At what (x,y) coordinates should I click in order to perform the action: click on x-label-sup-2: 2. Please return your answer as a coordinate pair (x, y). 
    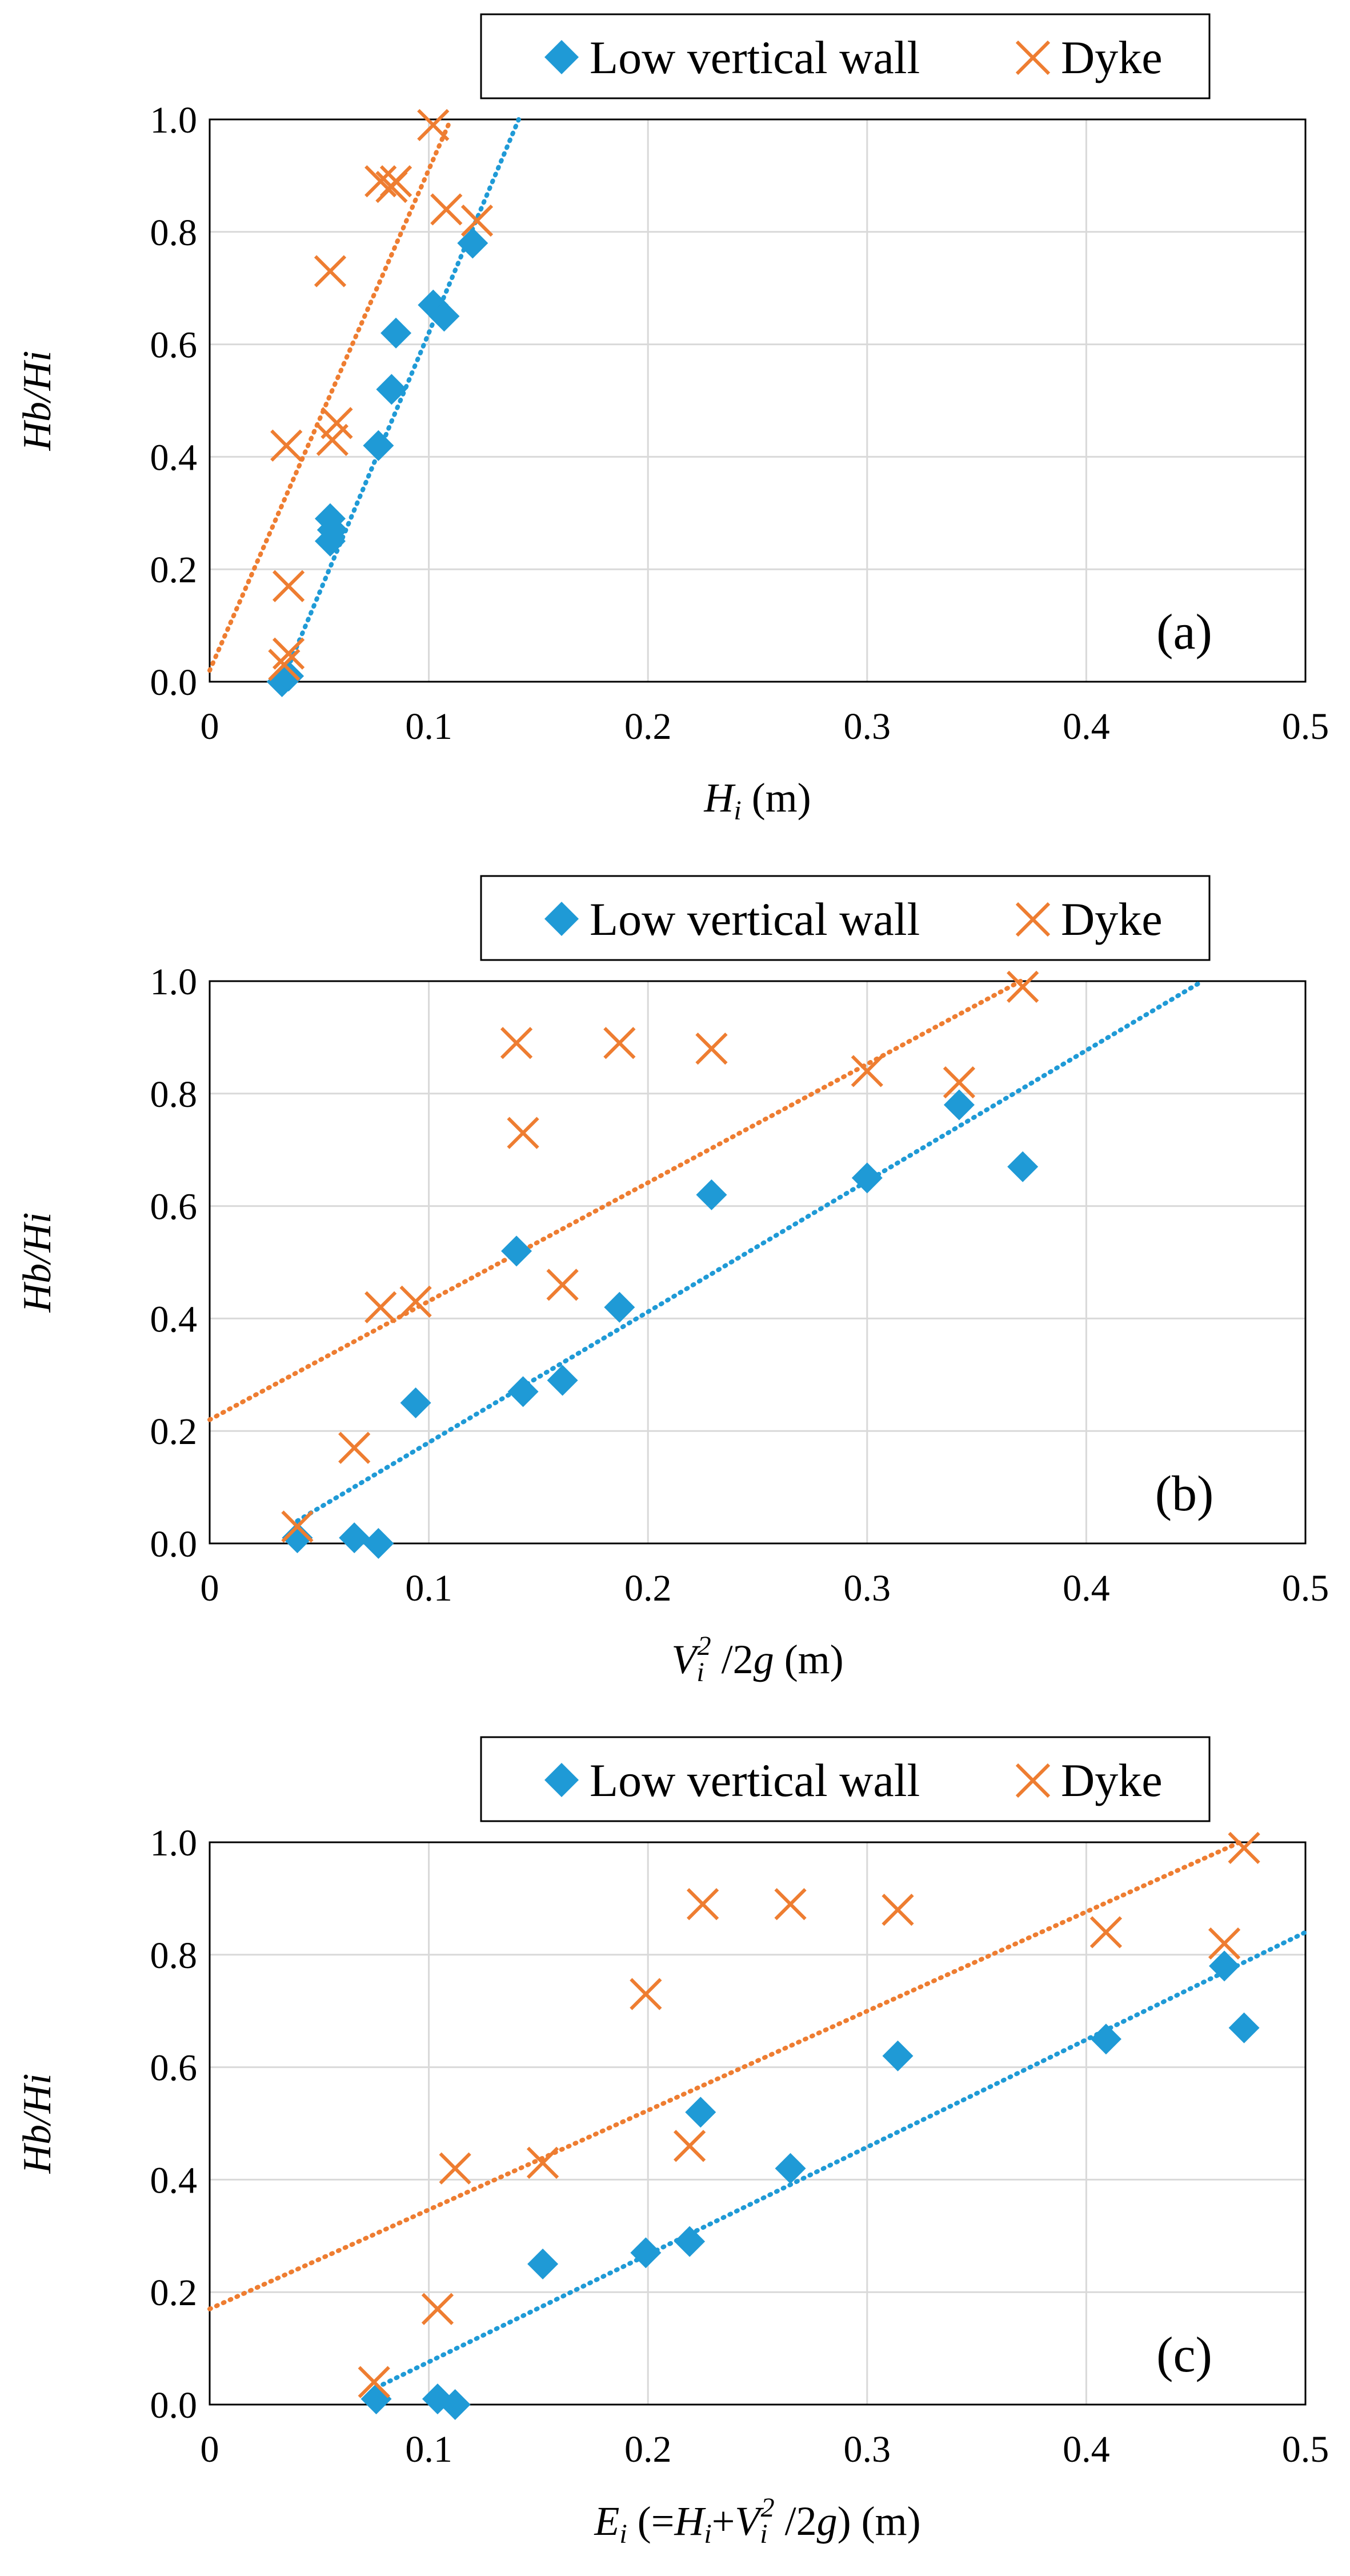
    Looking at the image, I should click on (704, 1646).